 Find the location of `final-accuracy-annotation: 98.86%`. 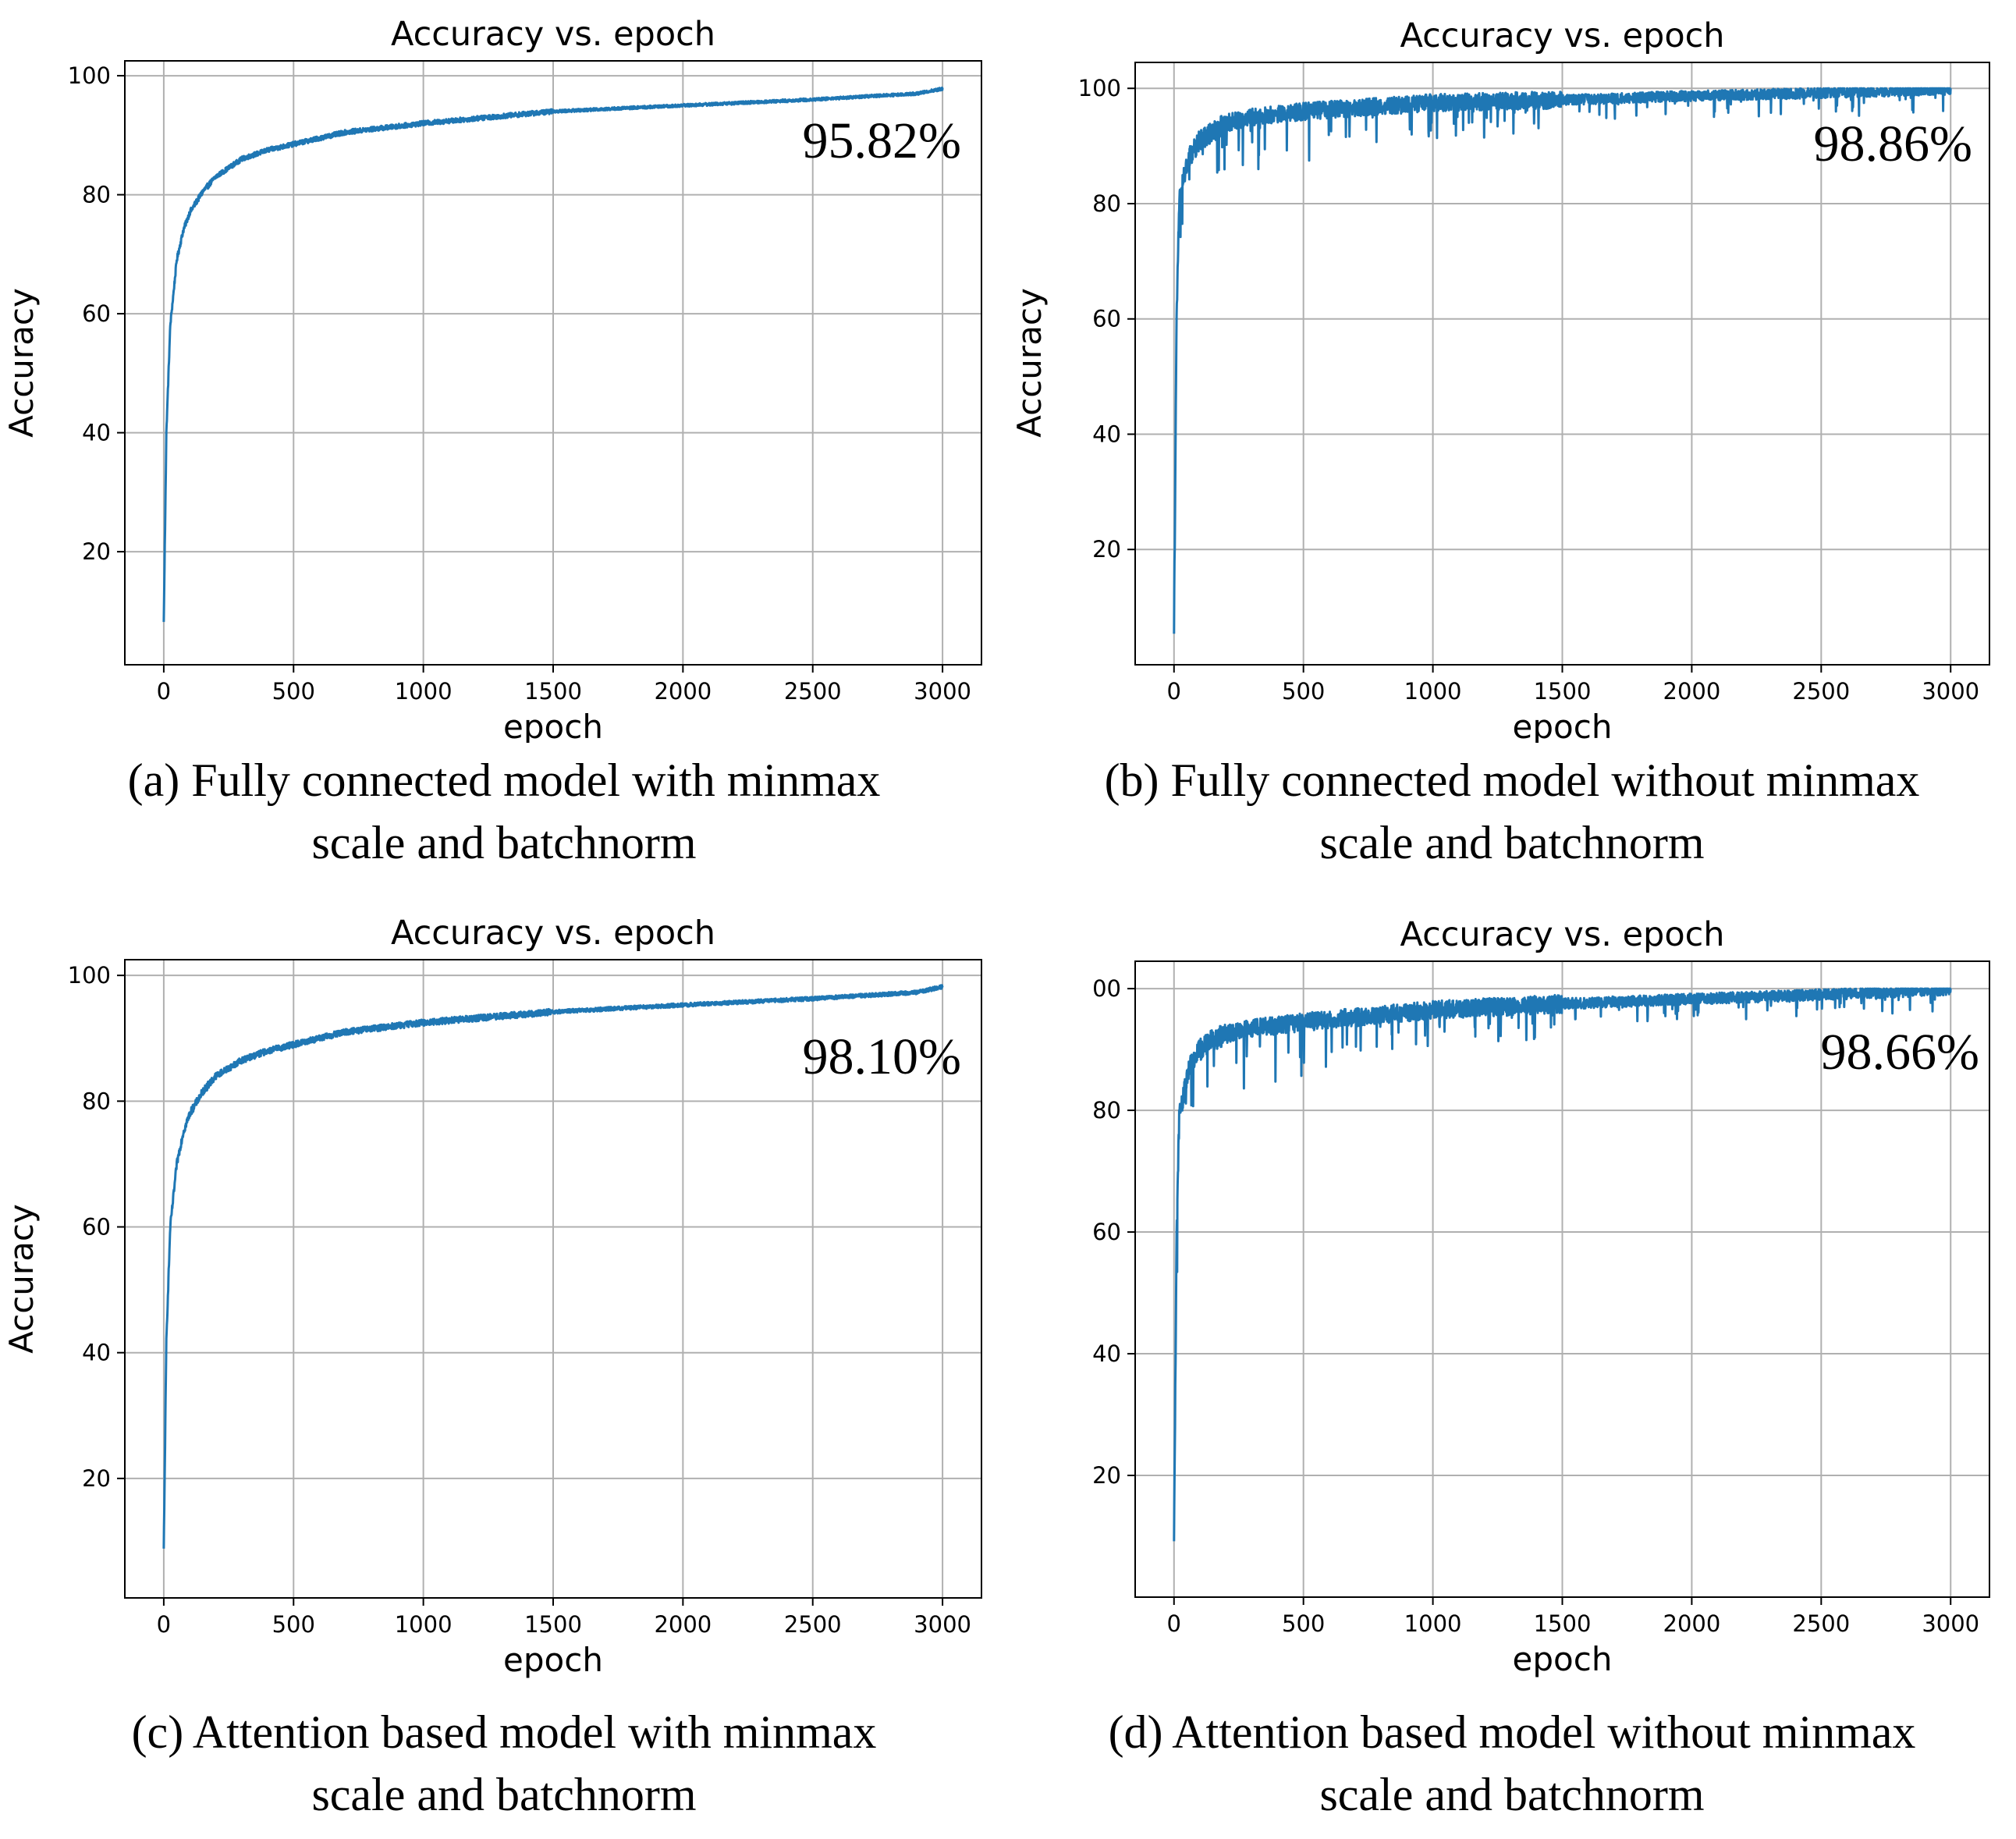

final-accuracy-annotation: 98.86% is located at coordinates (1893, 143).